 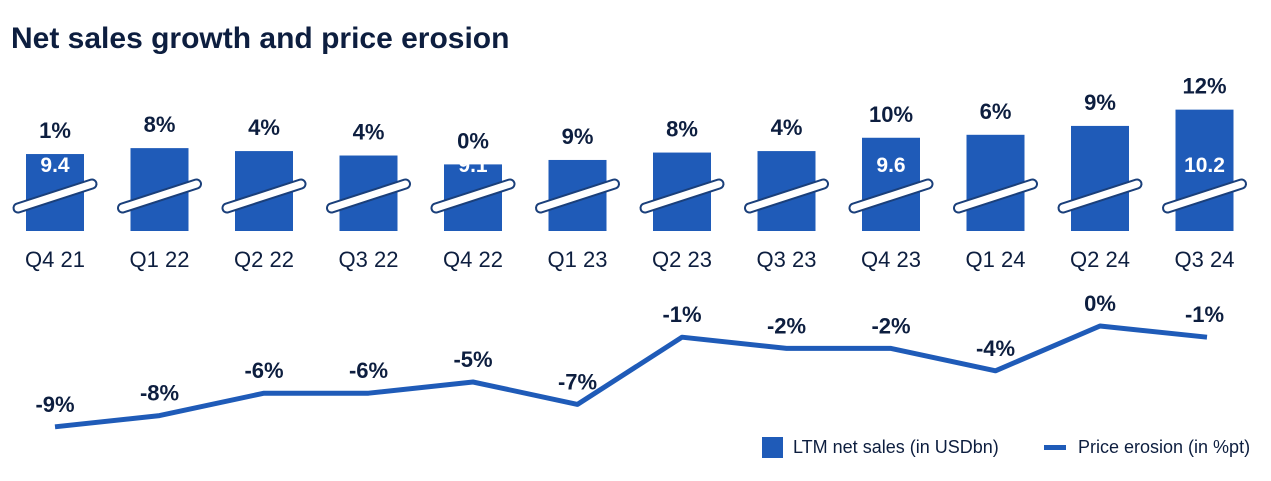 What do you see at coordinates (772, 447) in the screenshot?
I see `legend-bar-swatch` at bounding box center [772, 447].